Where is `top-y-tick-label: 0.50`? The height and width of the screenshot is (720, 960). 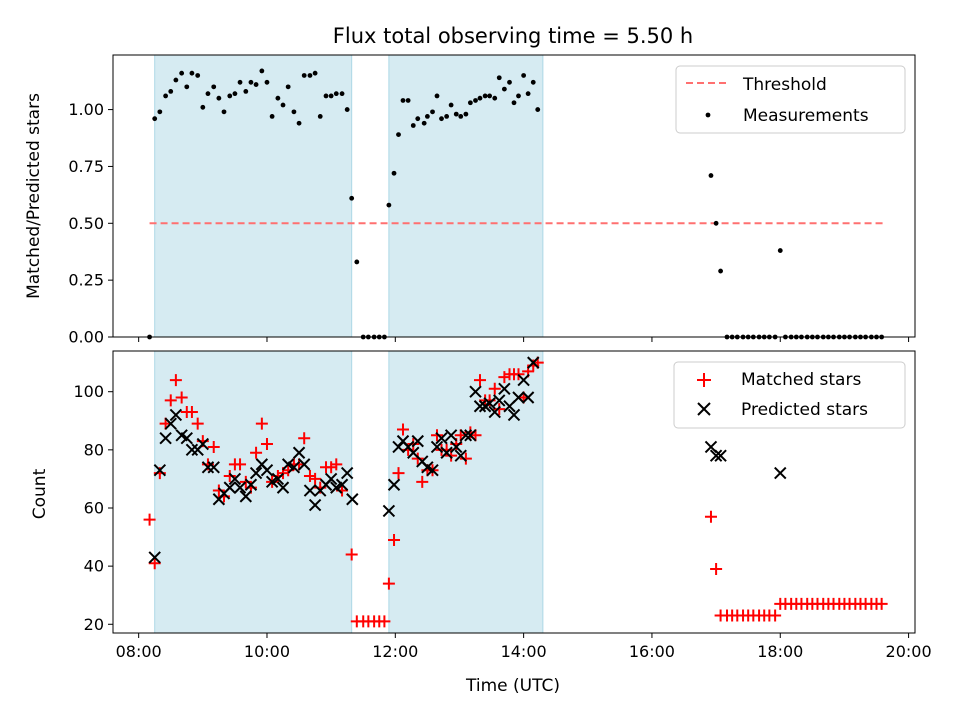
top-y-tick-label: 0.50 is located at coordinates (86, 223).